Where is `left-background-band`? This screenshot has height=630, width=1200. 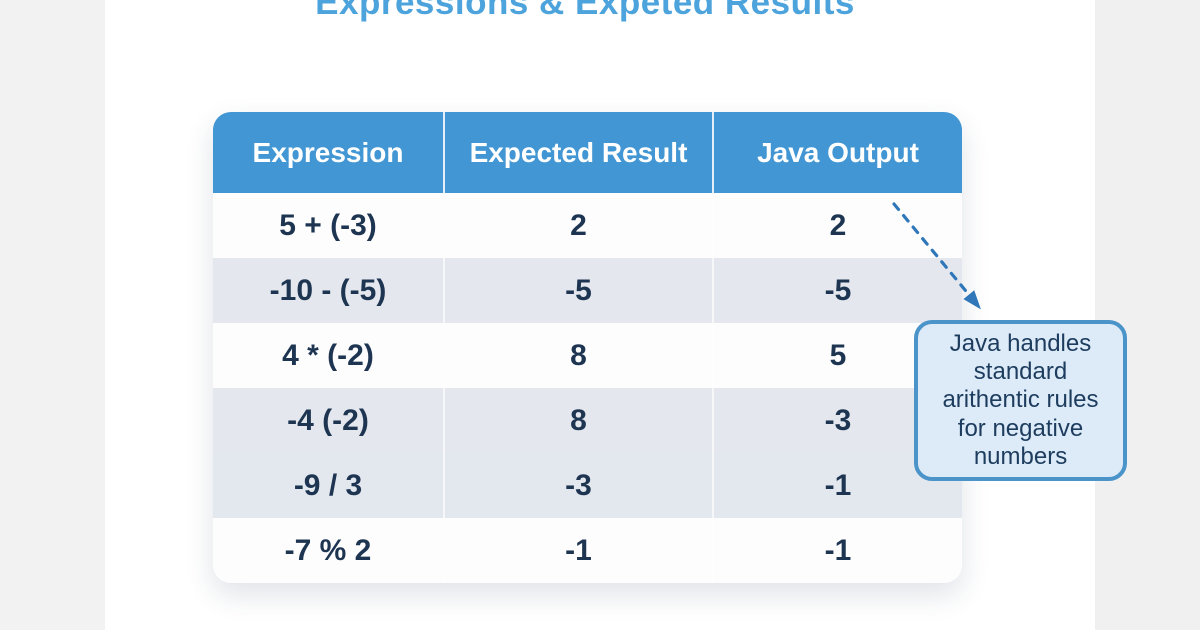
left-background-band is located at coordinates (52, 315).